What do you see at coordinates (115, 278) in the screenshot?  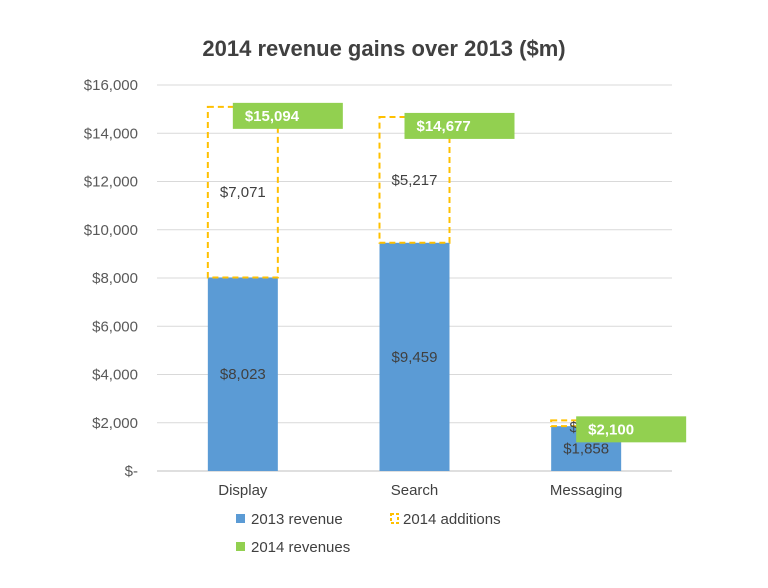 I see `y-tick-label: $8,000` at bounding box center [115, 278].